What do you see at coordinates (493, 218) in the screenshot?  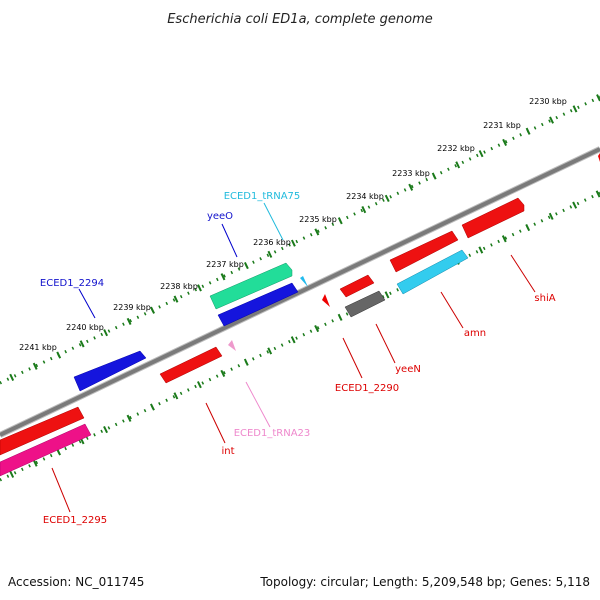 I see `gene-shiA` at bounding box center [493, 218].